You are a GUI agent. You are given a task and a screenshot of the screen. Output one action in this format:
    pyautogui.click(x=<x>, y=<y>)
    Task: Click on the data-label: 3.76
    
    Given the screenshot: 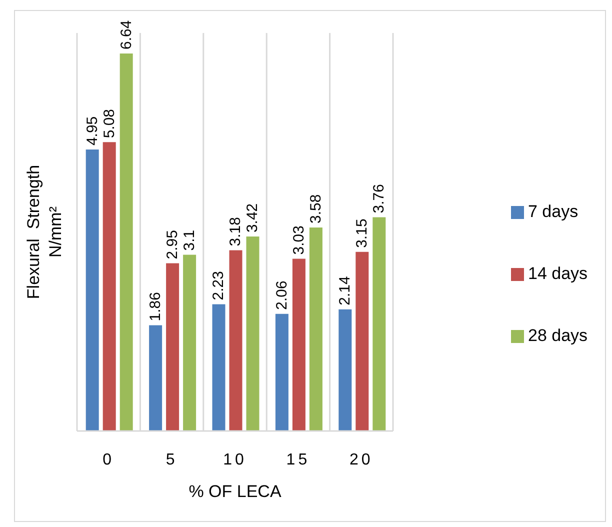 What is the action you would take?
    pyautogui.click(x=379, y=199)
    